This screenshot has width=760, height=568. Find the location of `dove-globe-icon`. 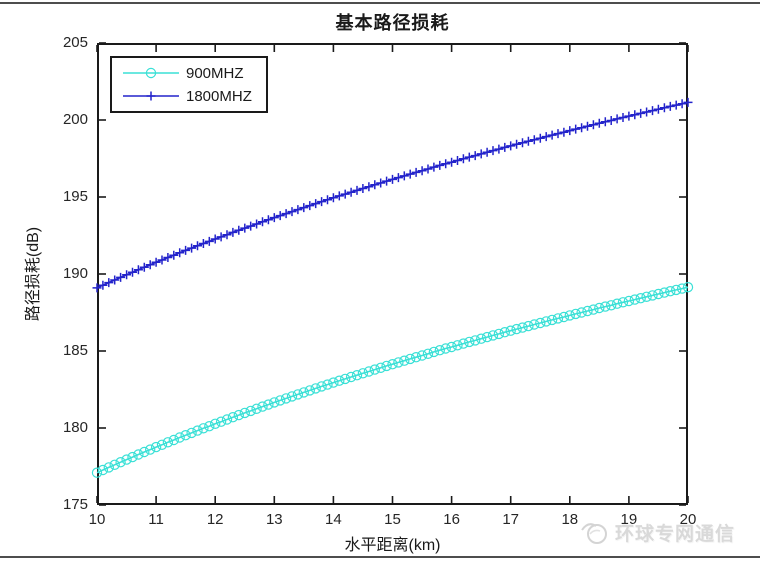

dove-globe-icon is located at coordinates (594, 533).